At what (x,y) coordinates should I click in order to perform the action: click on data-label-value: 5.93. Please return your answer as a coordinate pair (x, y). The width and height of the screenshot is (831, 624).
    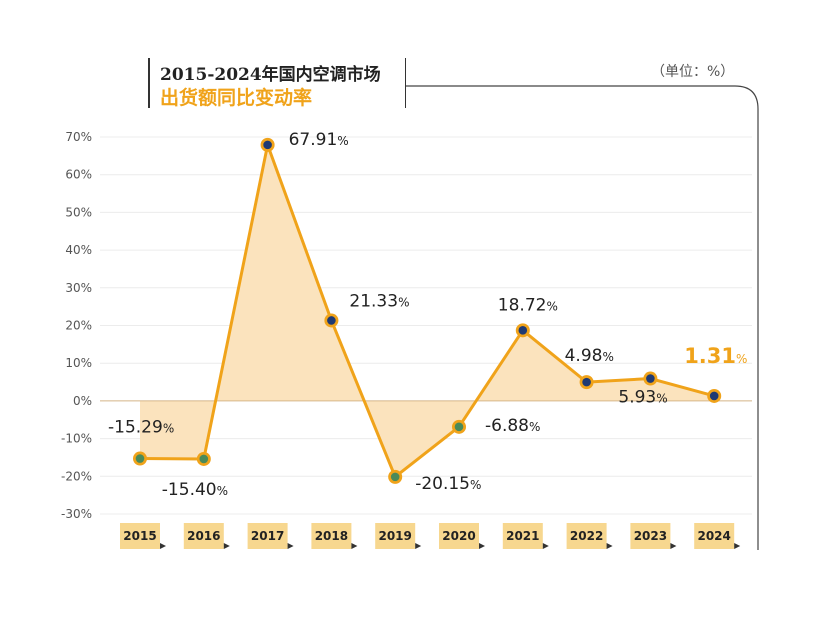
    Looking at the image, I should click on (637, 398).